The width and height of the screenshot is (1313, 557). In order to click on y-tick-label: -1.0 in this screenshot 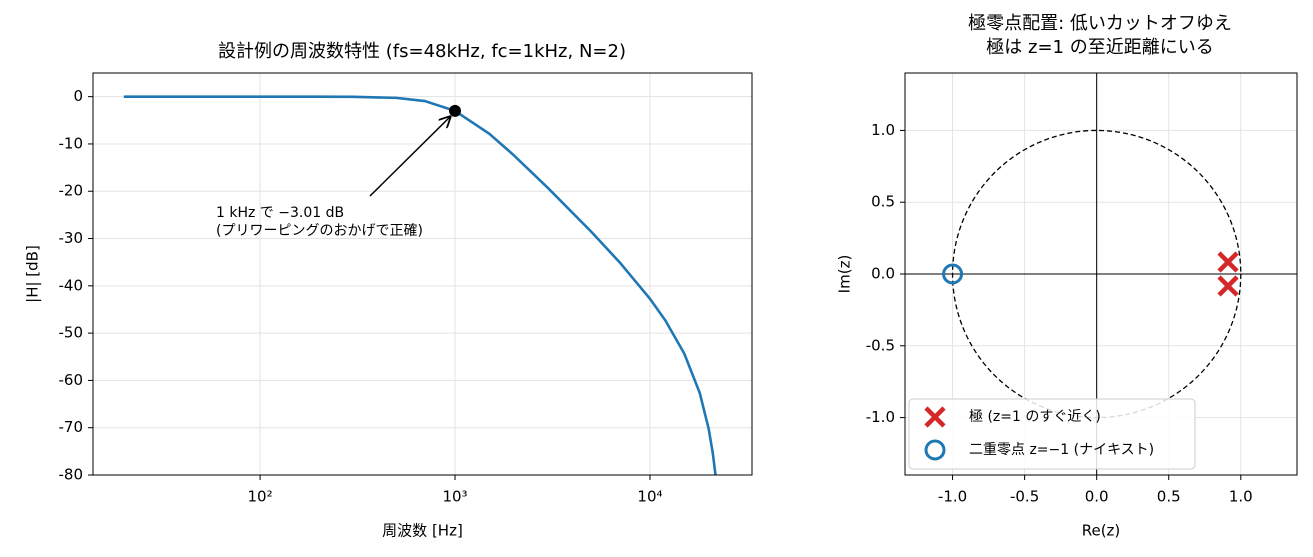, I will do `click(880, 417)`.